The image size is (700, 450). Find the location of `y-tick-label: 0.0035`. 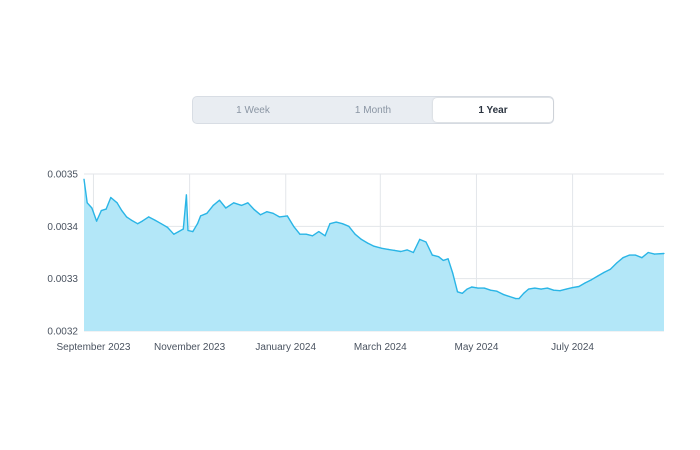

y-tick-label: 0.0035 is located at coordinates (62, 175).